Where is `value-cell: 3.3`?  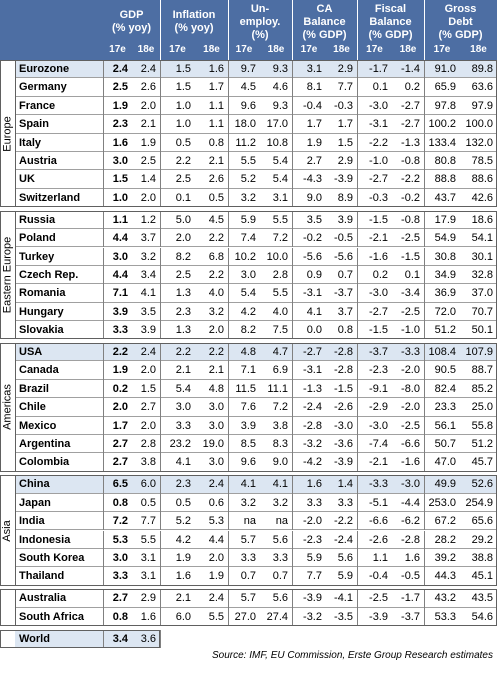 value-cell: 3.3 is located at coordinates (280, 557).